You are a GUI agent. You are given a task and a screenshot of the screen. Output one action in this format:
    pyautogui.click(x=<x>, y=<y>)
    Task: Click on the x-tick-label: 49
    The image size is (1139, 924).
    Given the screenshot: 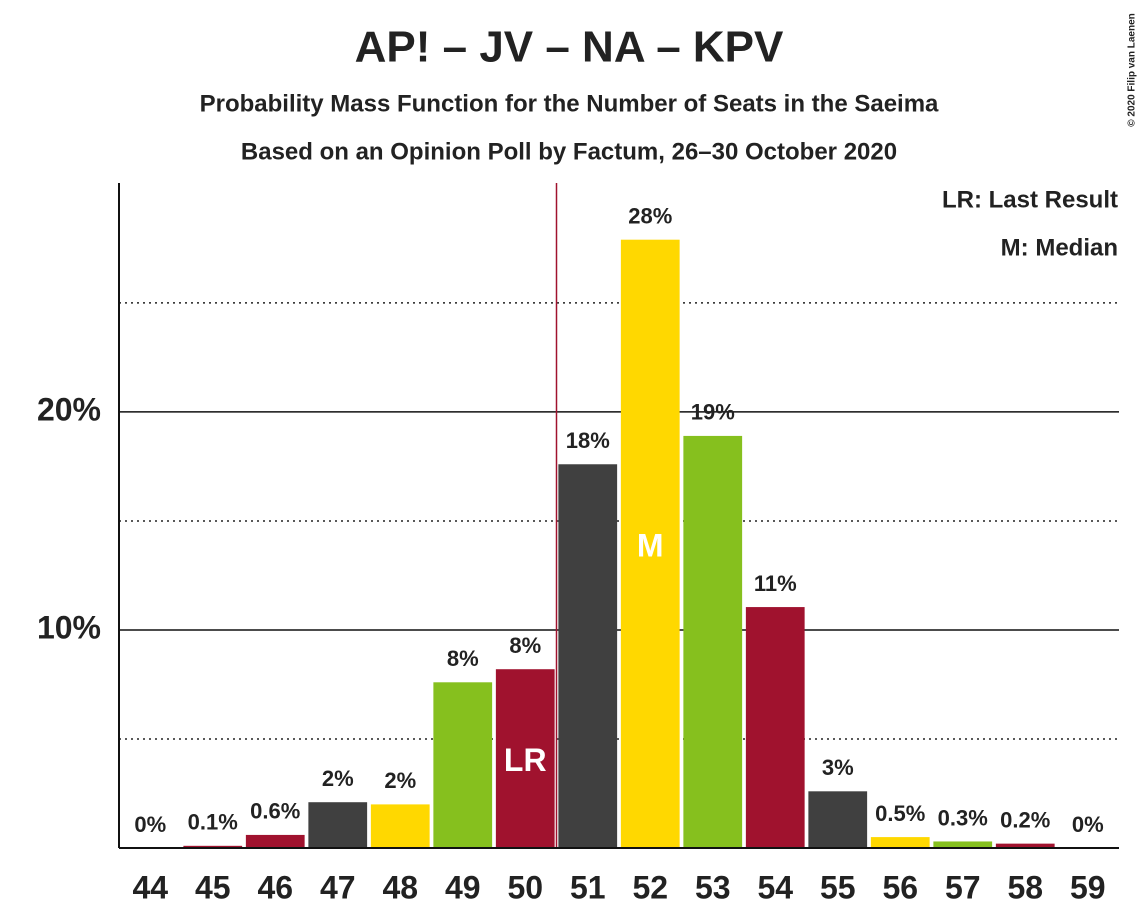 What is the action you would take?
    pyautogui.click(x=463, y=887)
    